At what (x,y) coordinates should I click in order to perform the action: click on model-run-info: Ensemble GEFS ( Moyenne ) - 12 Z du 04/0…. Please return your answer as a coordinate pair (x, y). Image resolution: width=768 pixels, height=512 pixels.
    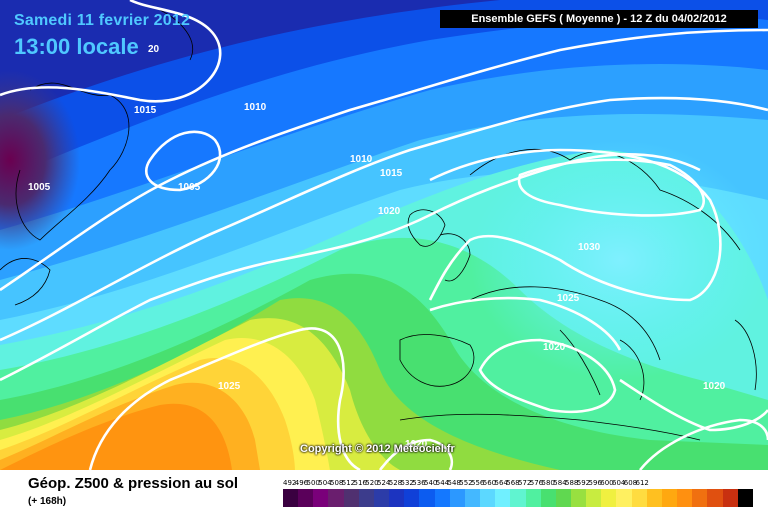
    Looking at the image, I should click on (599, 19).